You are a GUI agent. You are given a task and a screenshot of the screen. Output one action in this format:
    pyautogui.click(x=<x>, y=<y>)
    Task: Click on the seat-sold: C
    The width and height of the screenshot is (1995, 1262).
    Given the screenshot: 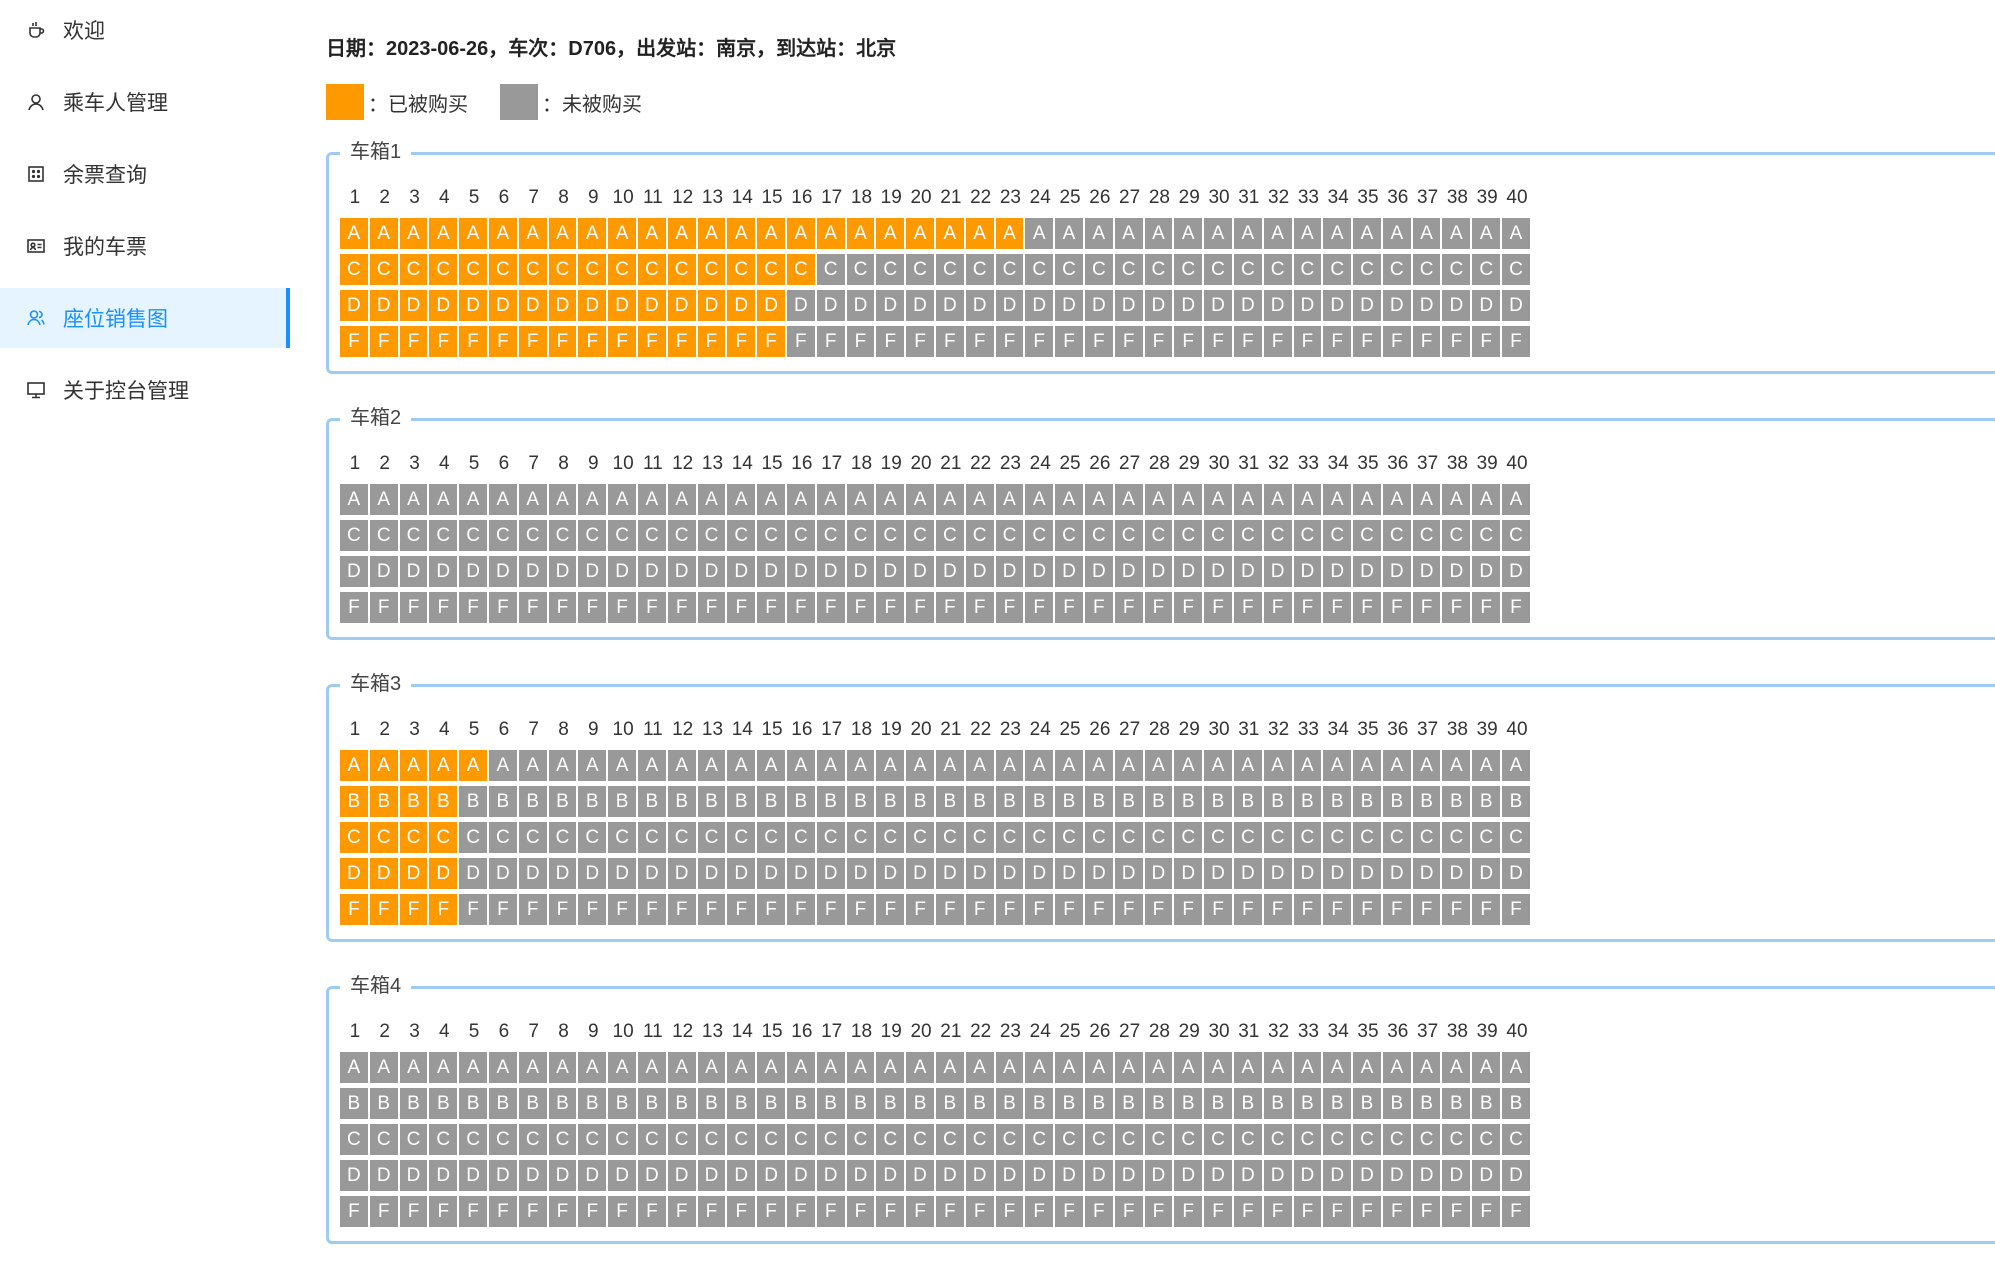 What is the action you would take?
    pyautogui.click(x=443, y=837)
    